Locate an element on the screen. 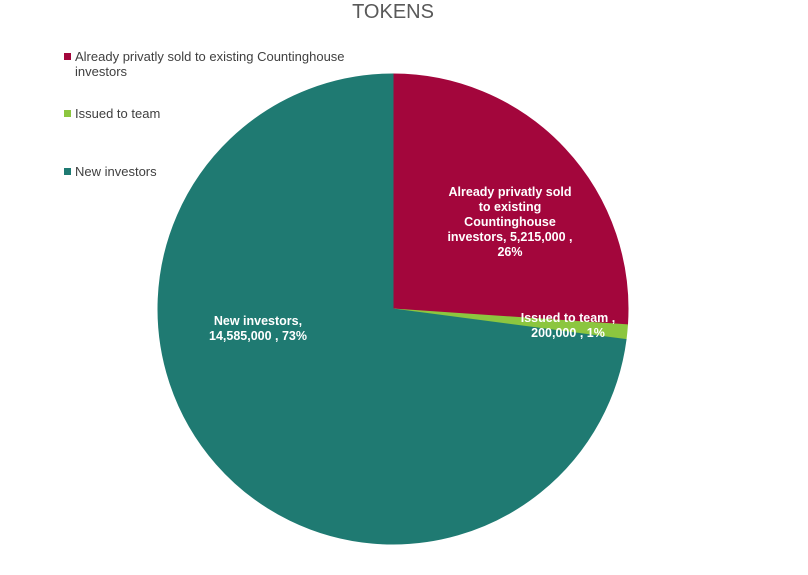  slice-label-line: Issued to team , is located at coordinates (568, 318).